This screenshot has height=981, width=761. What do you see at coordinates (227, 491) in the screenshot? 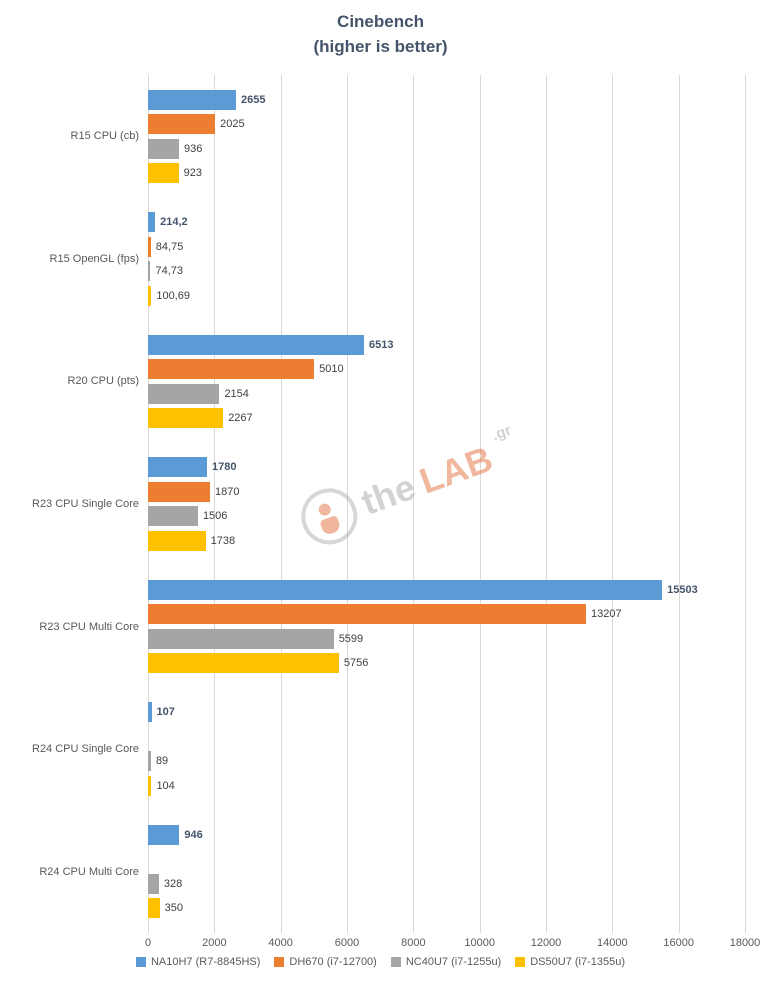
I see `bar-value-label: 1870` at bounding box center [227, 491].